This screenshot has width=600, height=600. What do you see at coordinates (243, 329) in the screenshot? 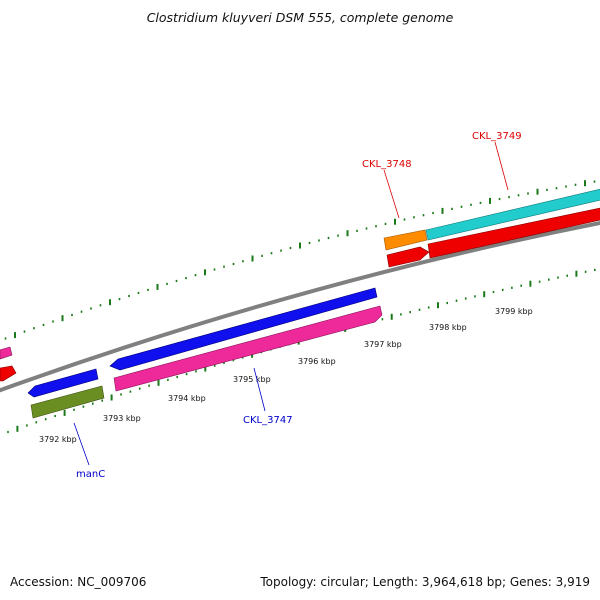
I see `gene-blue-upper` at bounding box center [243, 329].